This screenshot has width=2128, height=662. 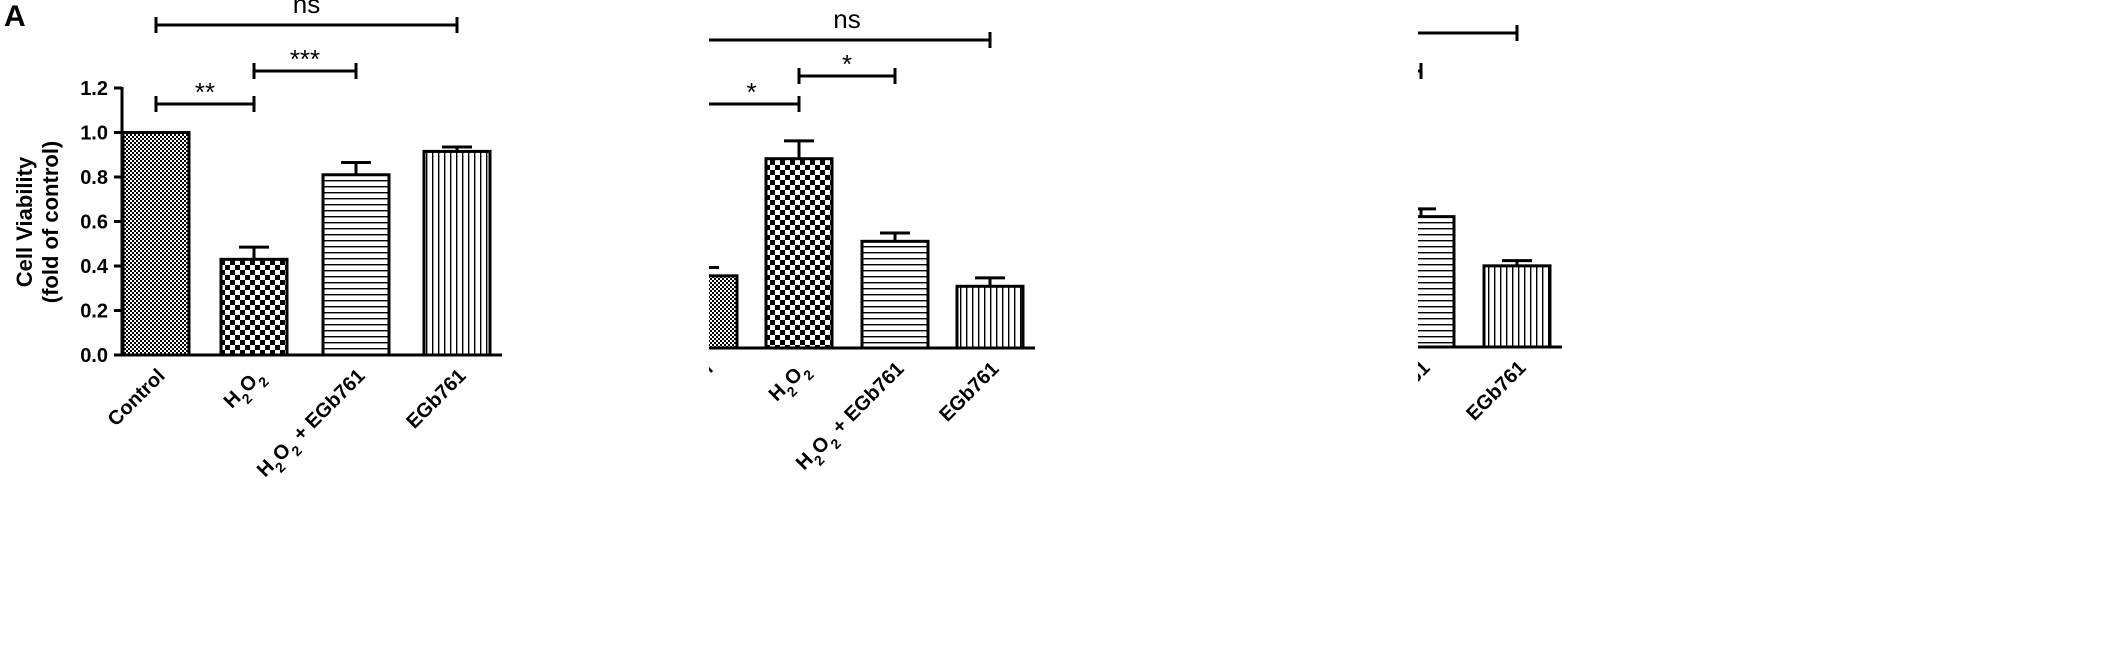 What do you see at coordinates (94, 267) in the screenshot?
I see `y-tick-label: 0.4` at bounding box center [94, 267].